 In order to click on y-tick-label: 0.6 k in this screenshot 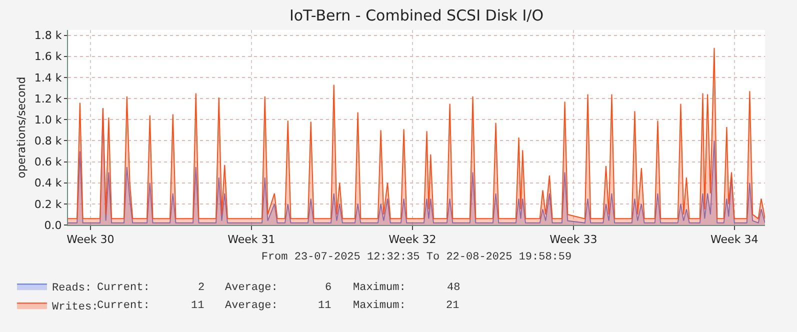, I will do `click(48, 162)`.